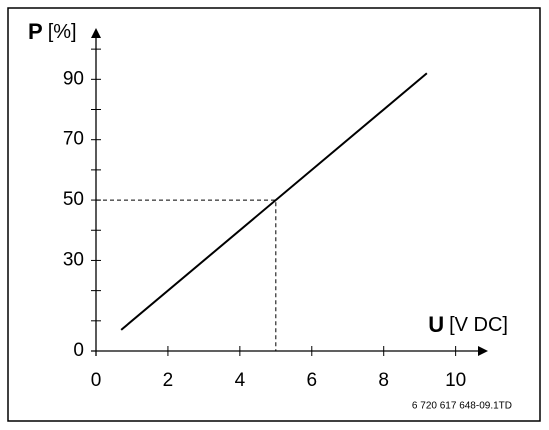  What do you see at coordinates (35, 31) in the screenshot?
I see `y-label-symbol: P` at bounding box center [35, 31].